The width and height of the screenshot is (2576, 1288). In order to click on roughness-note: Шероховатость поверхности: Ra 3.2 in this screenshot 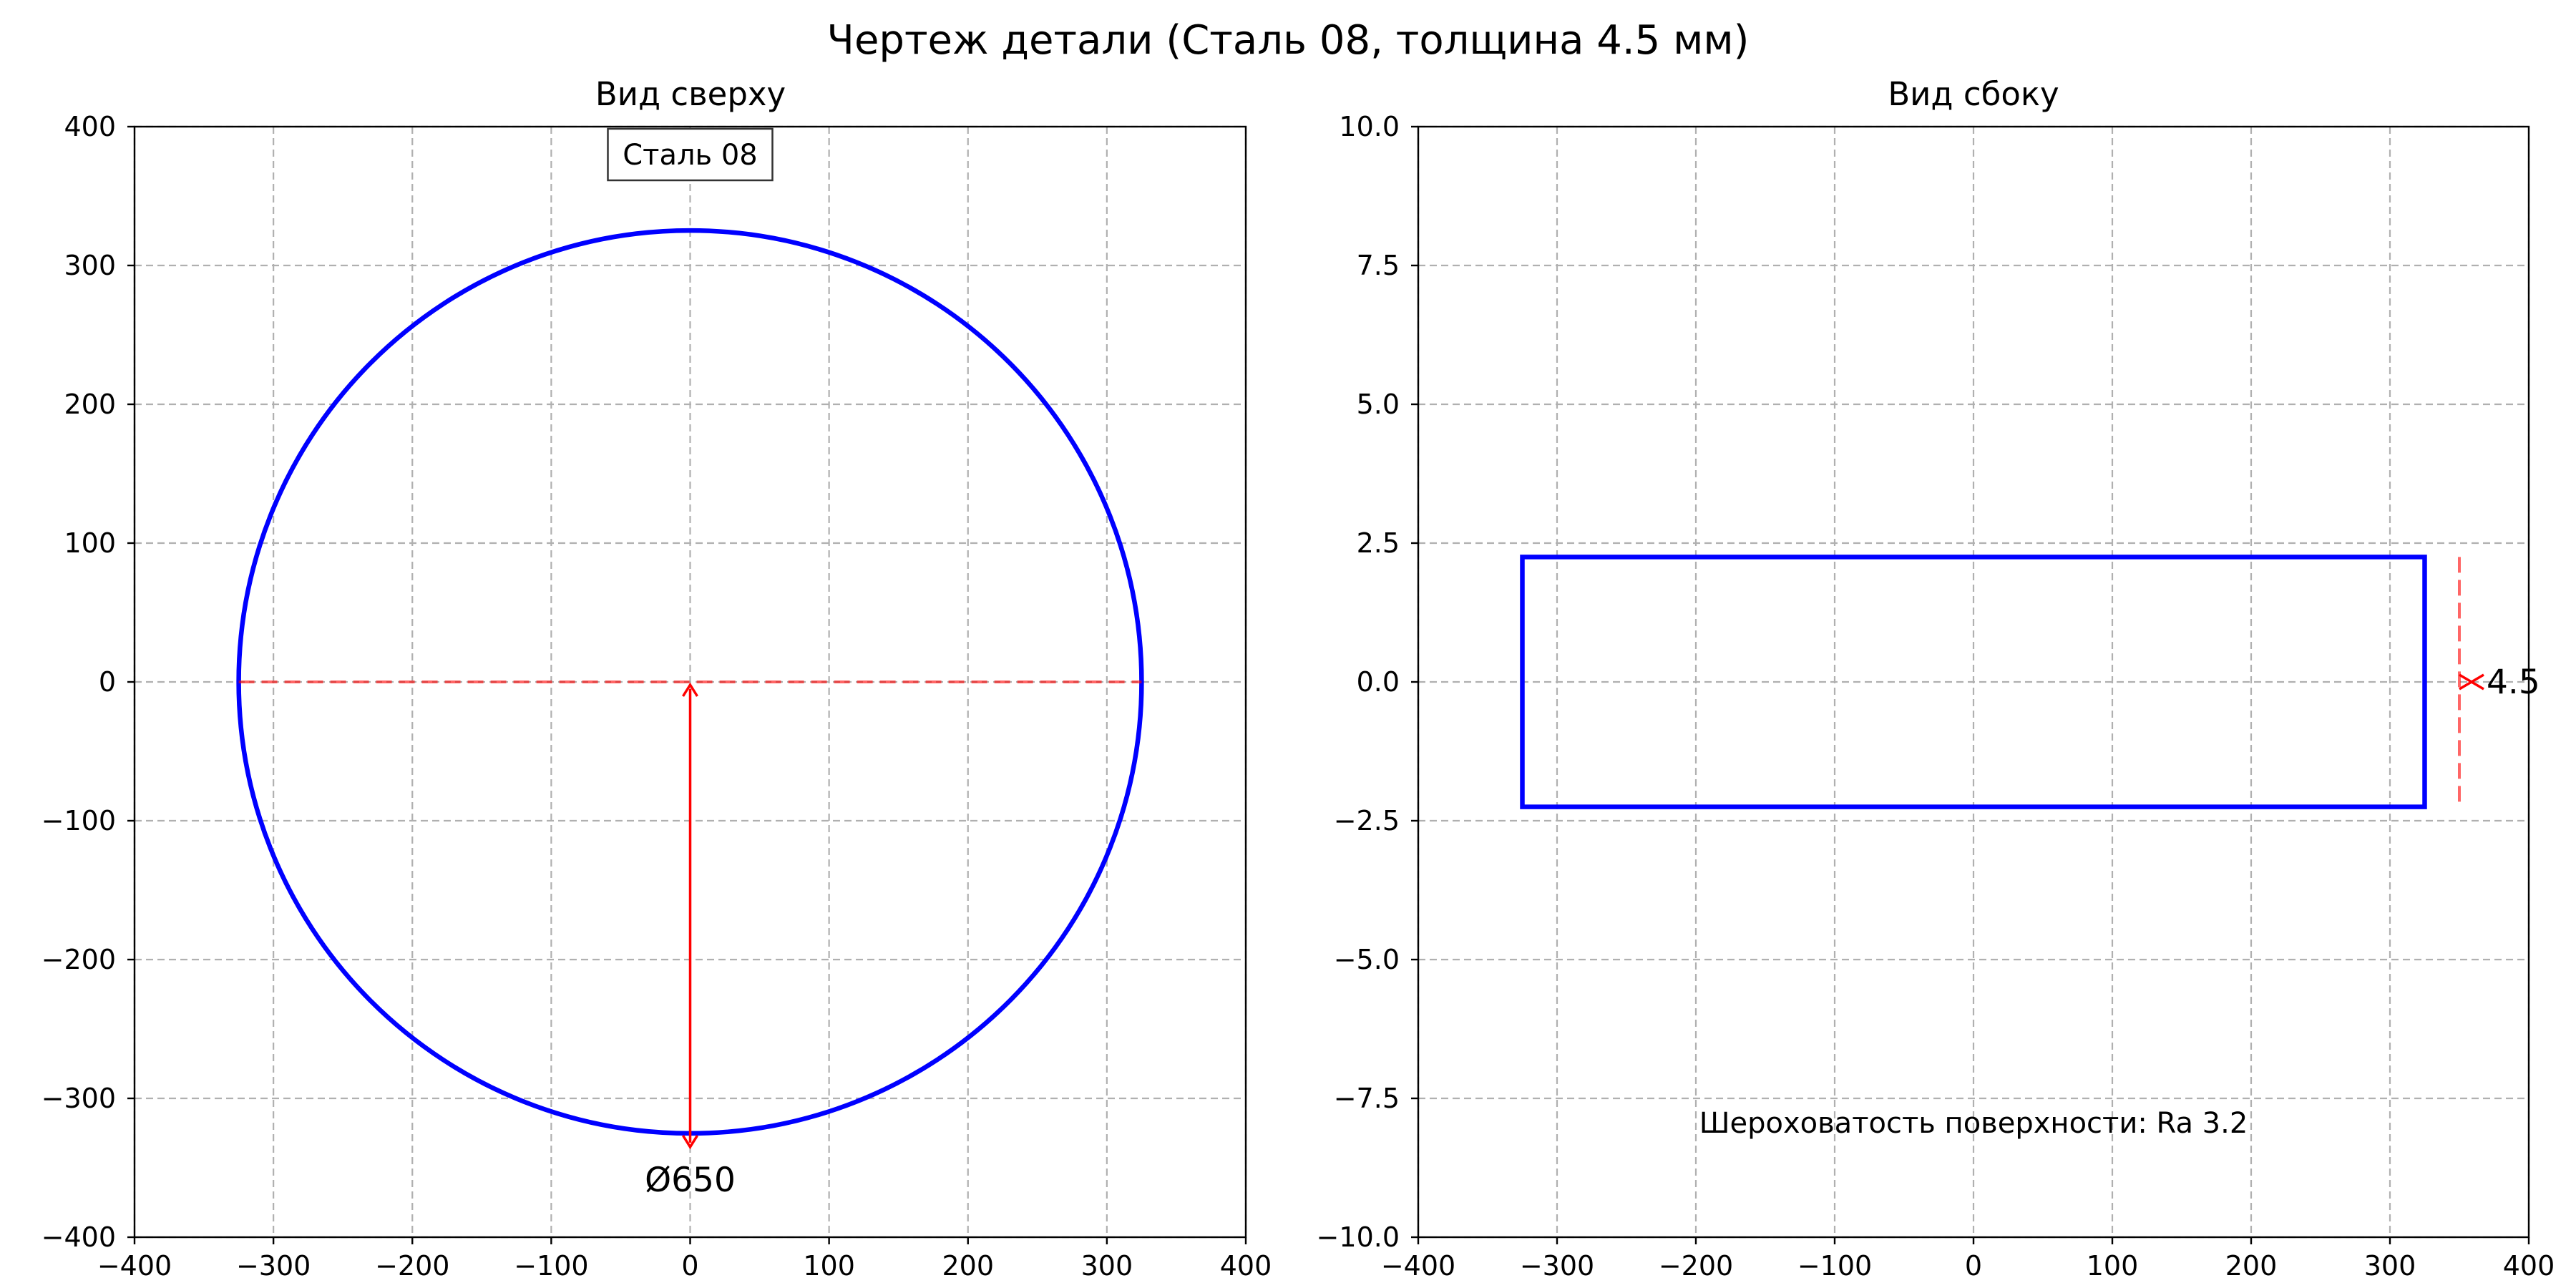, I will do `click(1973, 1123)`.